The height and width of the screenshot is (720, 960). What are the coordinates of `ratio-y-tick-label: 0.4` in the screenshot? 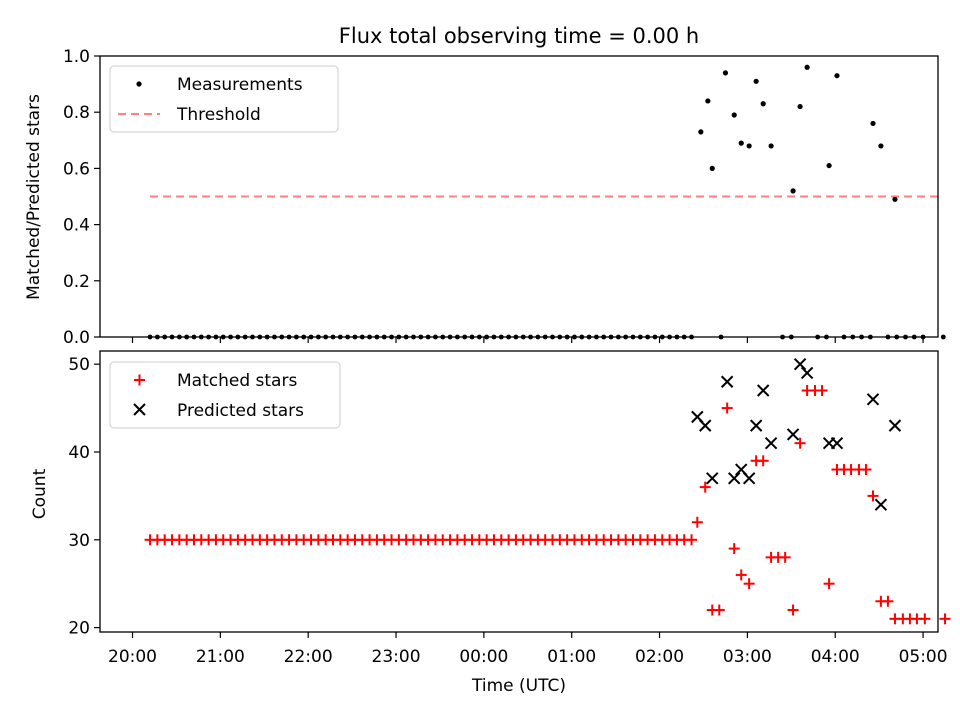 It's located at (76, 226).